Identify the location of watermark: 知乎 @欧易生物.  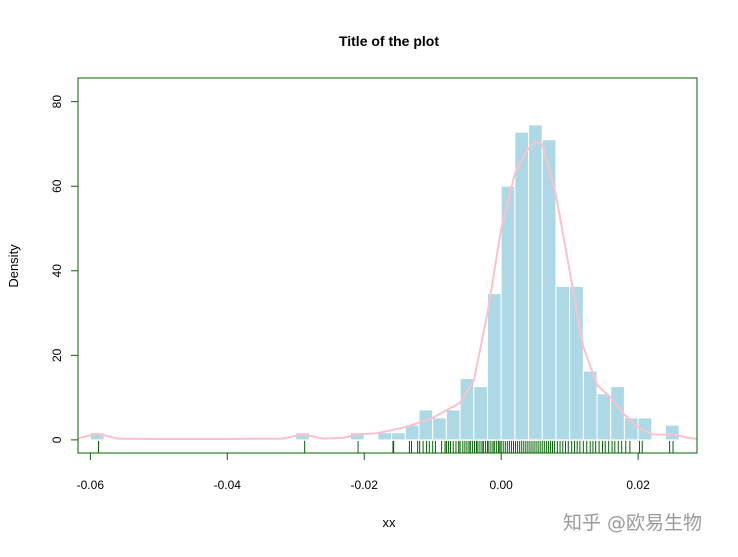
(633, 523).